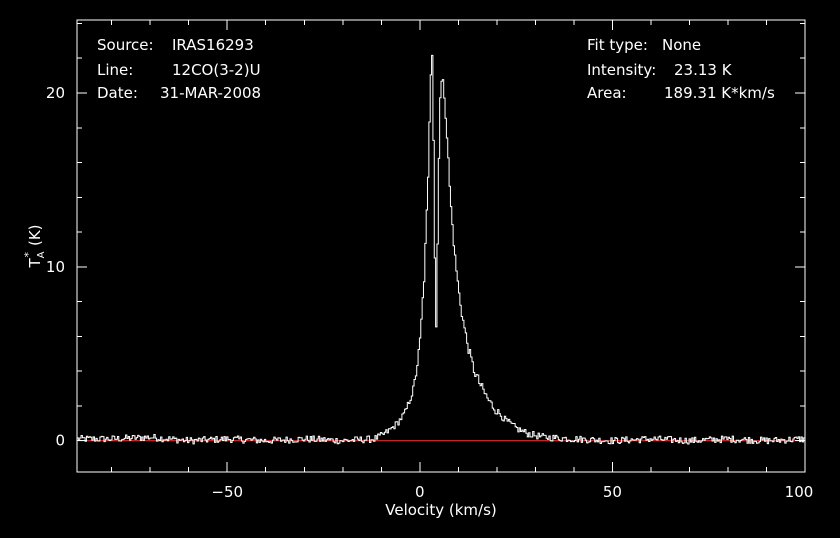 The width and height of the screenshot is (840, 538). I want to click on y-axis-label-sup: *, so click(28, 255).